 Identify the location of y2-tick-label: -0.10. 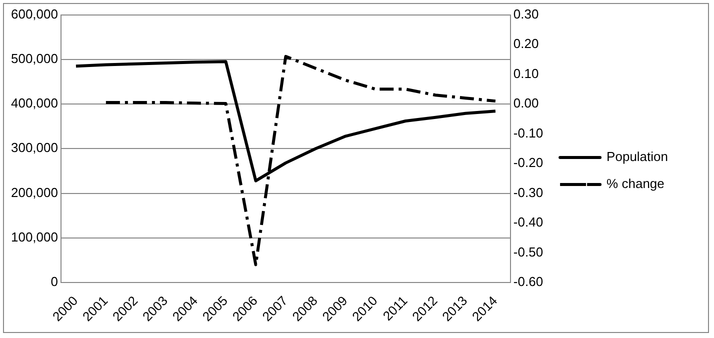
(528, 132).